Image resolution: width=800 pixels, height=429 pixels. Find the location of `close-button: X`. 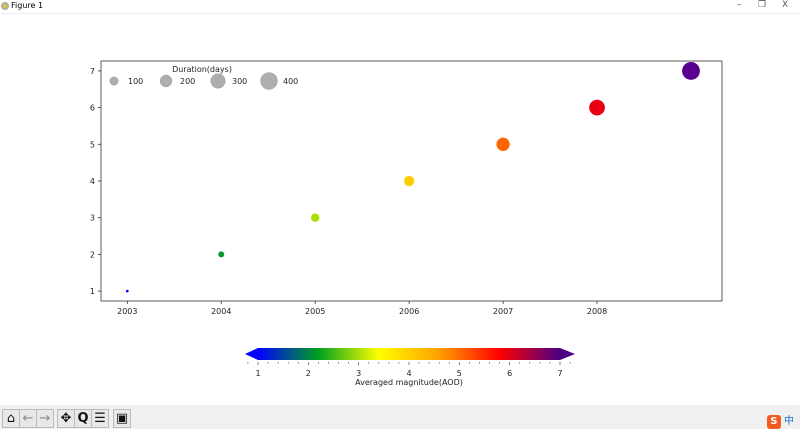

close-button: X is located at coordinates (785, 5).